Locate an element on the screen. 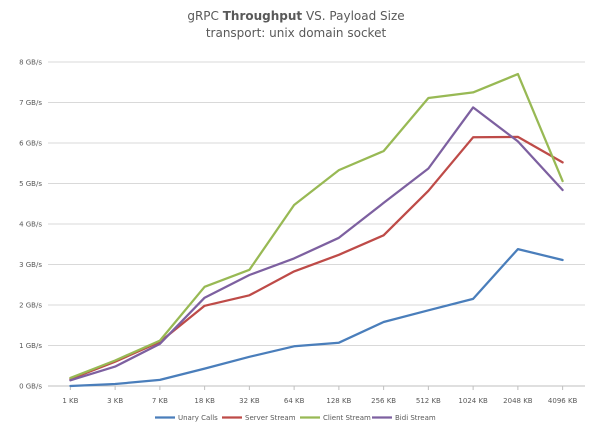  x-tick-label: 128 KB is located at coordinates (338, 401).